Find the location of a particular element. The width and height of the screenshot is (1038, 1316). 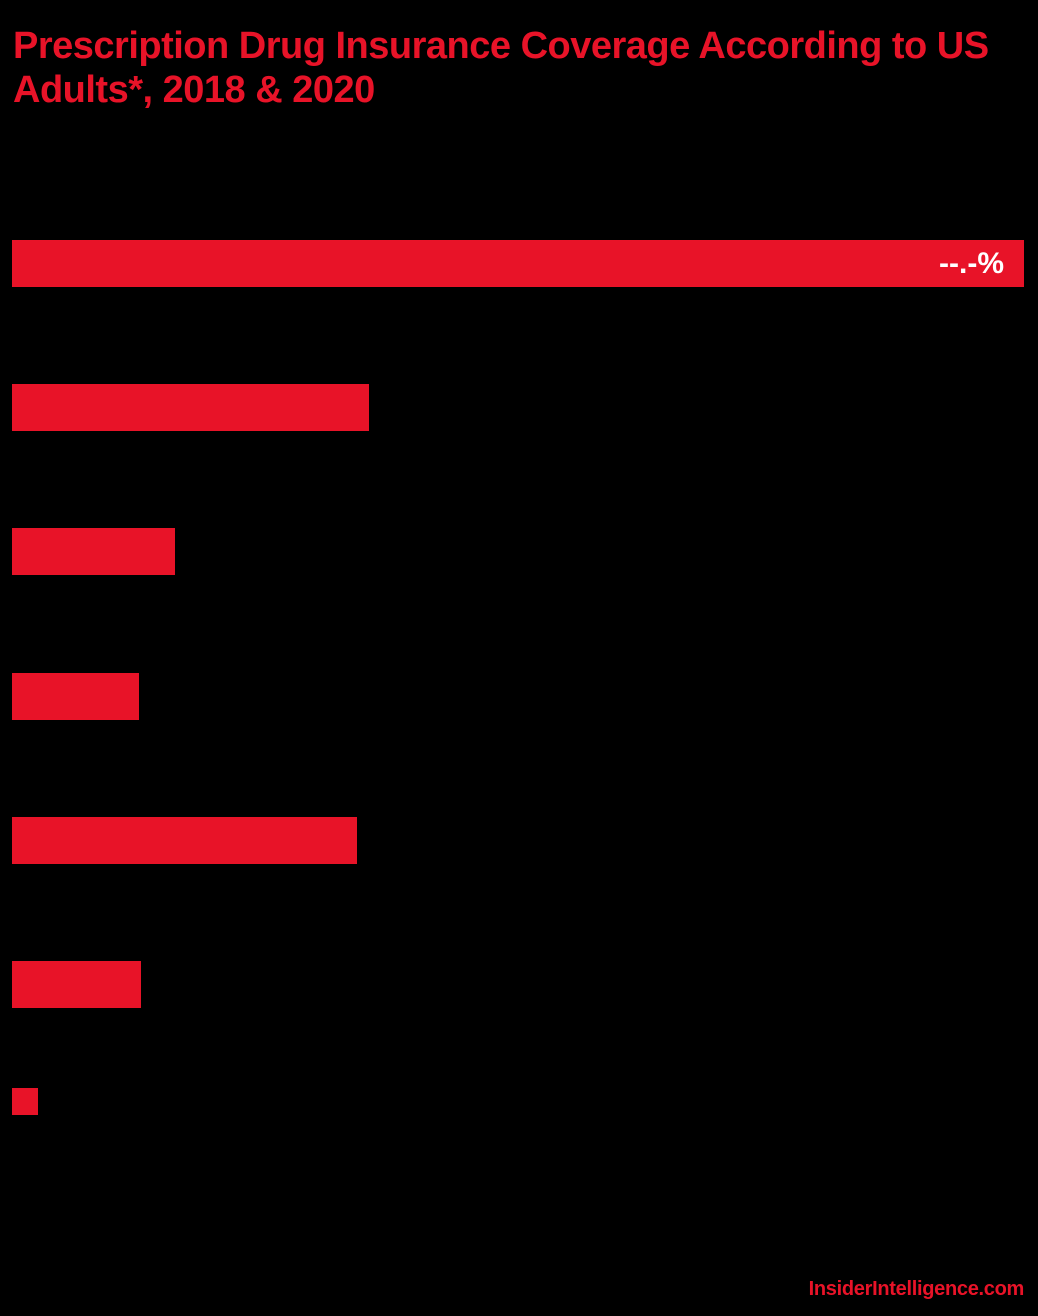

bar-value-label: --.-% is located at coordinates (971, 263).